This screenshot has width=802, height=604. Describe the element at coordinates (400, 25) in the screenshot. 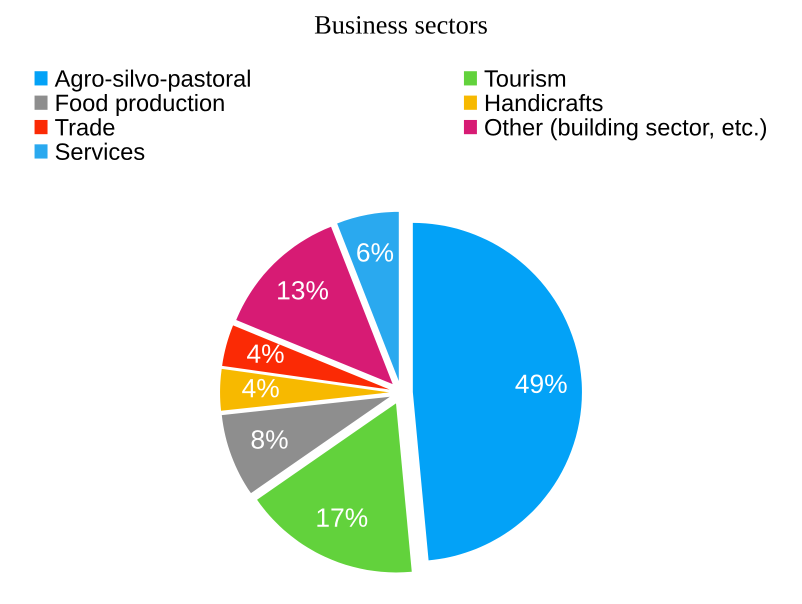

I see `chart-title: Business sectors` at that location.